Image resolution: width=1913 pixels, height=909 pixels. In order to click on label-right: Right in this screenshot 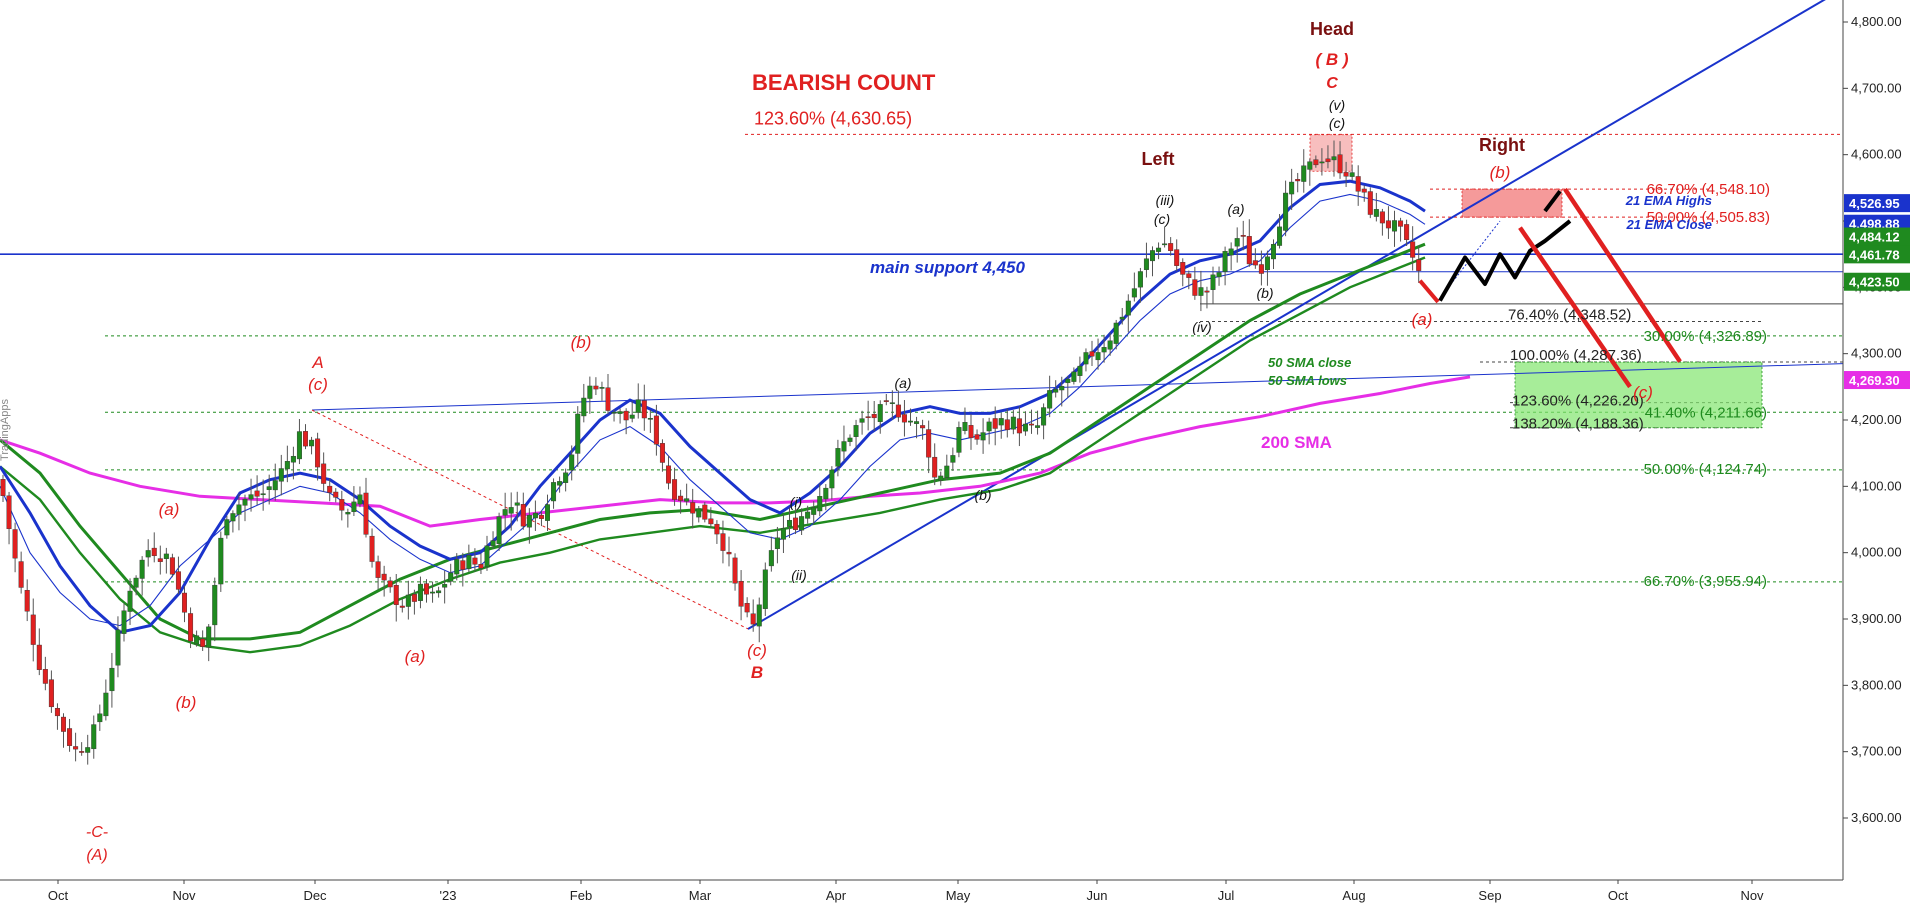, I will do `click(1502, 145)`.